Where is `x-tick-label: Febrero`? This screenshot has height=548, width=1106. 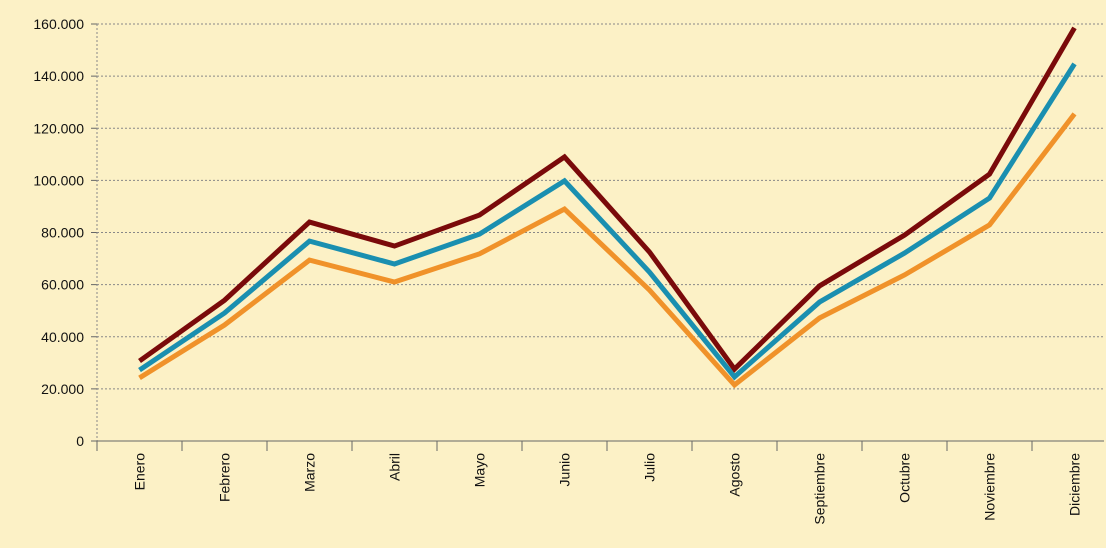
x-tick-label: Febrero is located at coordinates (225, 477).